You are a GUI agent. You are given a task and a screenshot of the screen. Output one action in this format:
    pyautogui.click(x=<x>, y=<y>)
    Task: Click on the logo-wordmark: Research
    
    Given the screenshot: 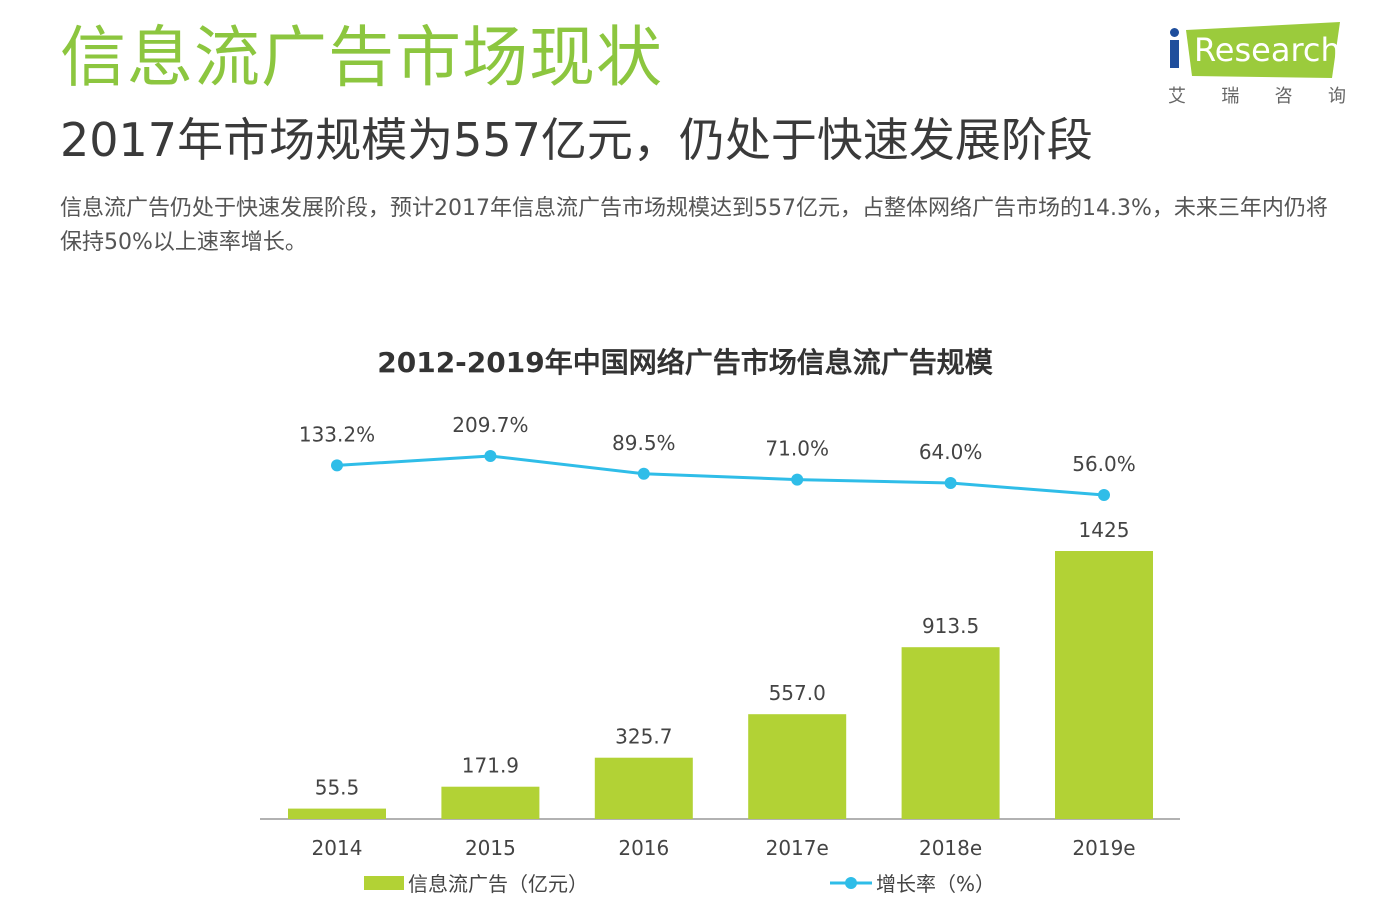 What is the action you would take?
    pyautogui.click(x=1267, y=50)
    